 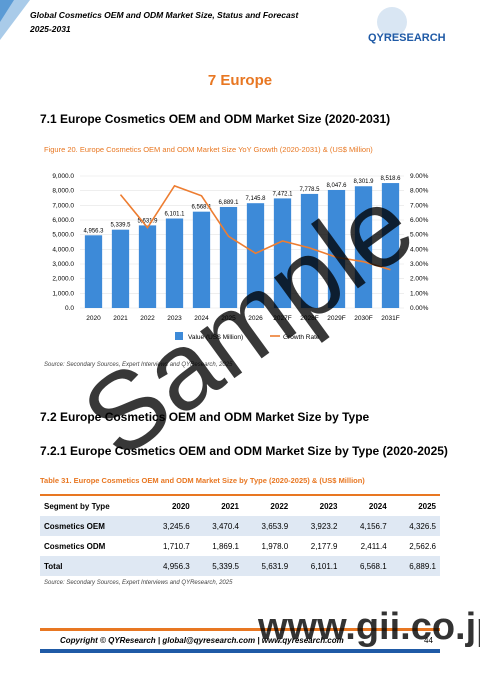 What do you see at coordinates (240, 651) in the screenshot?
I see `footer-rule` at bounding box center [240, 651].